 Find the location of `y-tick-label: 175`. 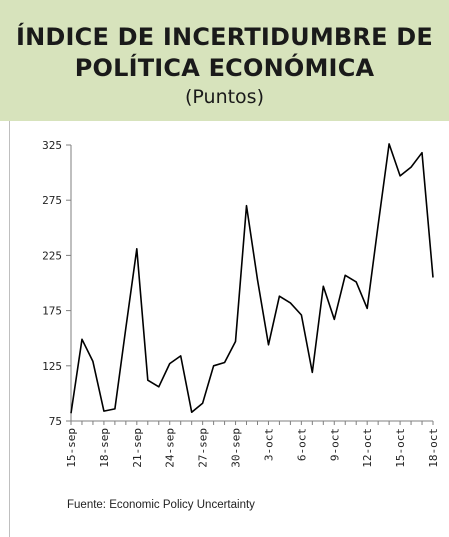

y-tick-label: 175 is located at coordinates (52, 311).